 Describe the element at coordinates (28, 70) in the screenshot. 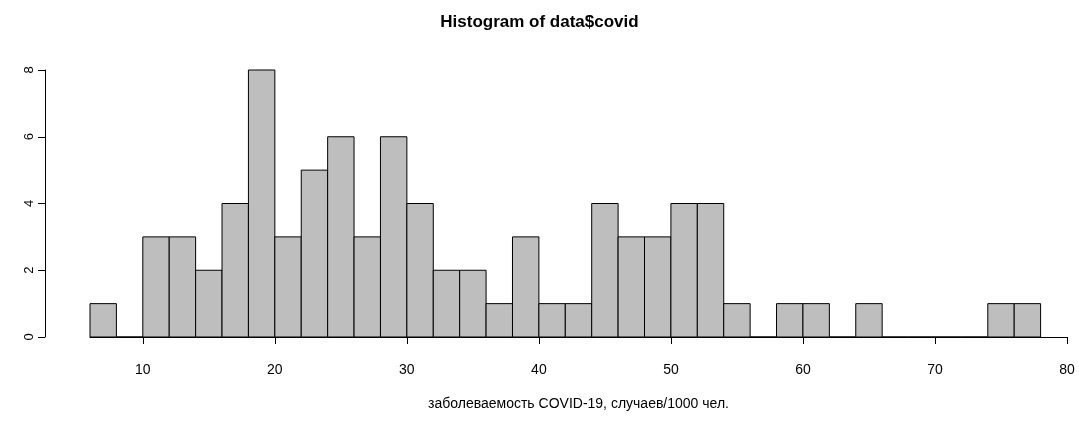

I see `y-tick-label: 8` at that location.